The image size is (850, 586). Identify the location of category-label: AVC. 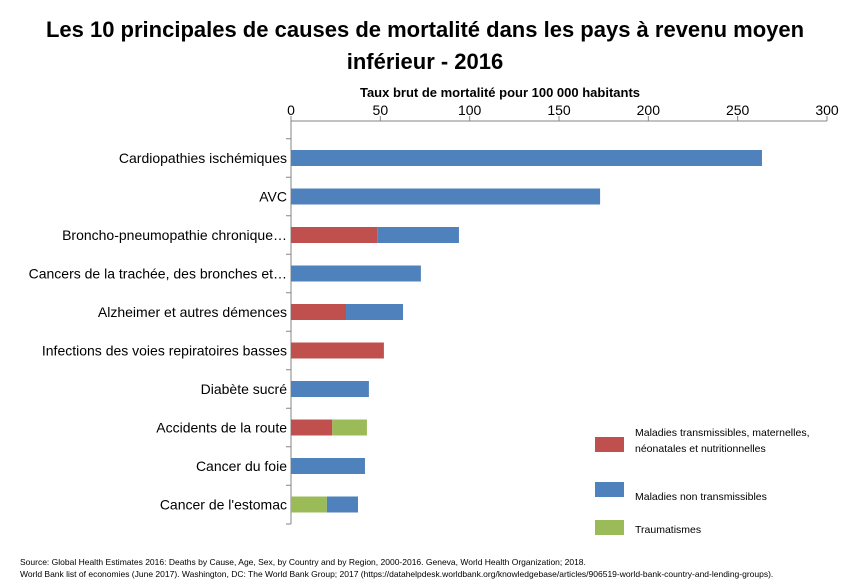
(273, 197).